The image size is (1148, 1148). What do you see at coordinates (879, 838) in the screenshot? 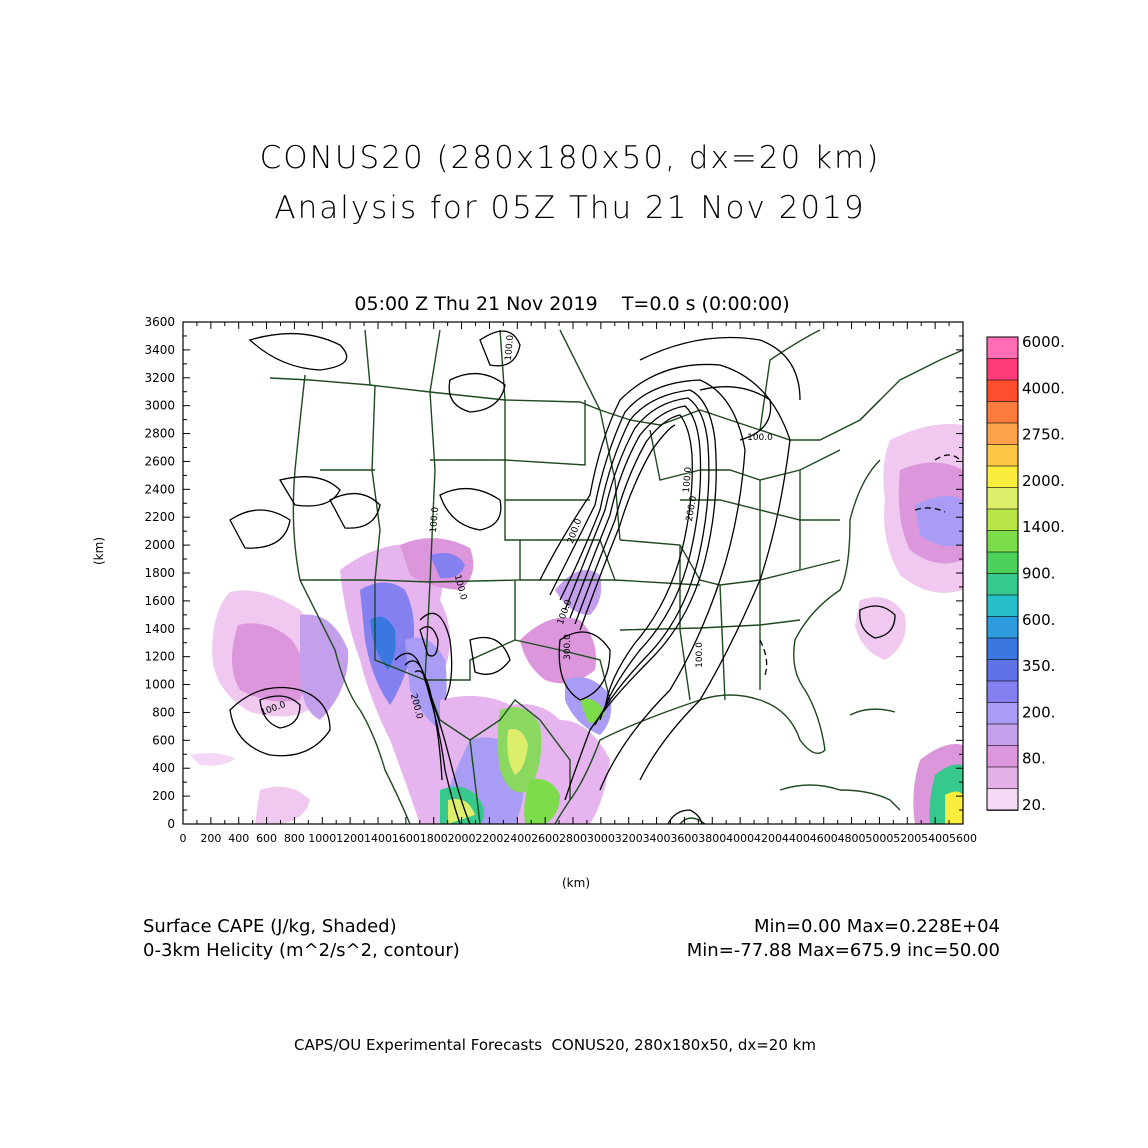
I see `x-tick-label: 5000` at bounding box center [879, 838].